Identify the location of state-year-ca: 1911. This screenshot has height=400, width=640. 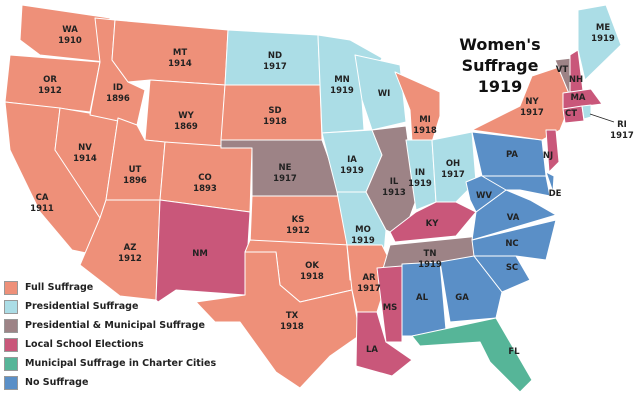
(42, 209).